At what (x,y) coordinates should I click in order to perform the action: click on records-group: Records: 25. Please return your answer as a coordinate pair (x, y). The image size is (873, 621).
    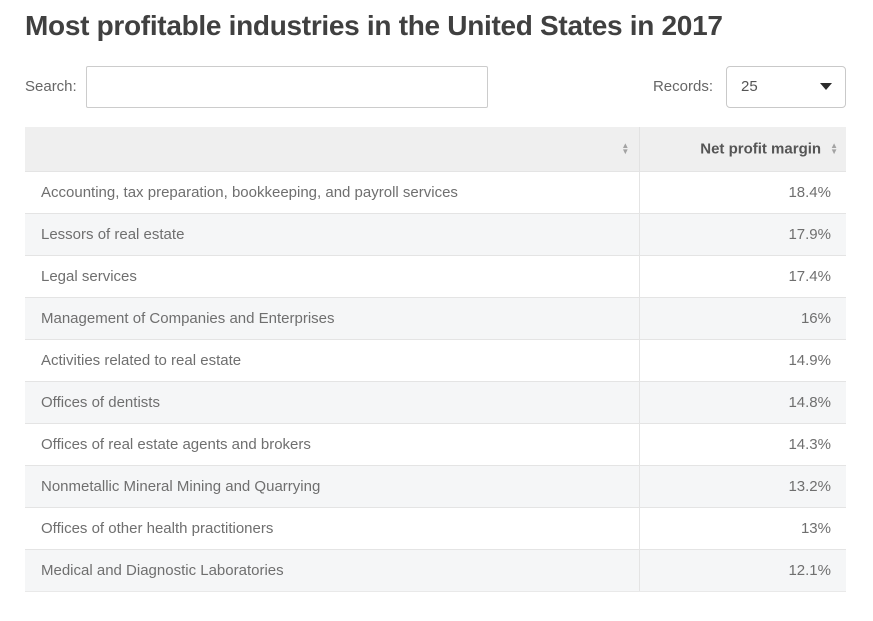
    Looking at the image, I should click on (749, 86).